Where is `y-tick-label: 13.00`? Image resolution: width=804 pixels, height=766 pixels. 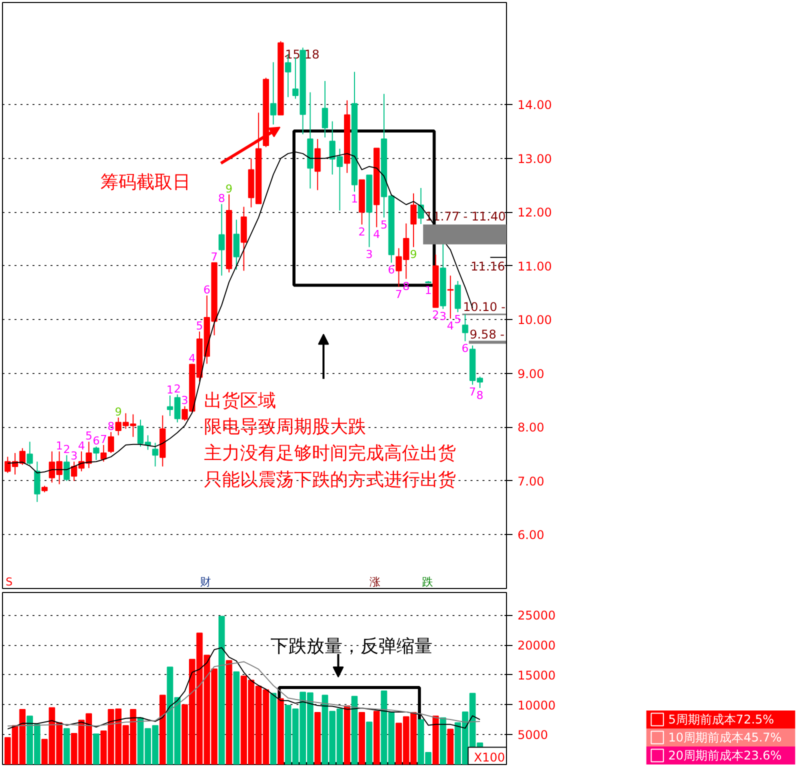 y-tick-label: 13.00 is located at coordinates (535, 159).